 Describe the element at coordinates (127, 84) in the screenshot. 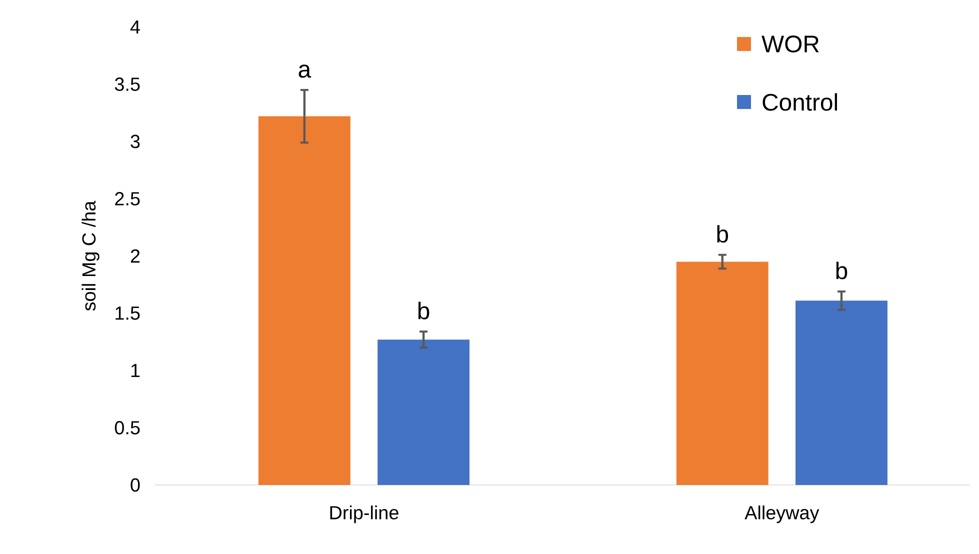

I see `y-tick-label: 3.5` at that location.